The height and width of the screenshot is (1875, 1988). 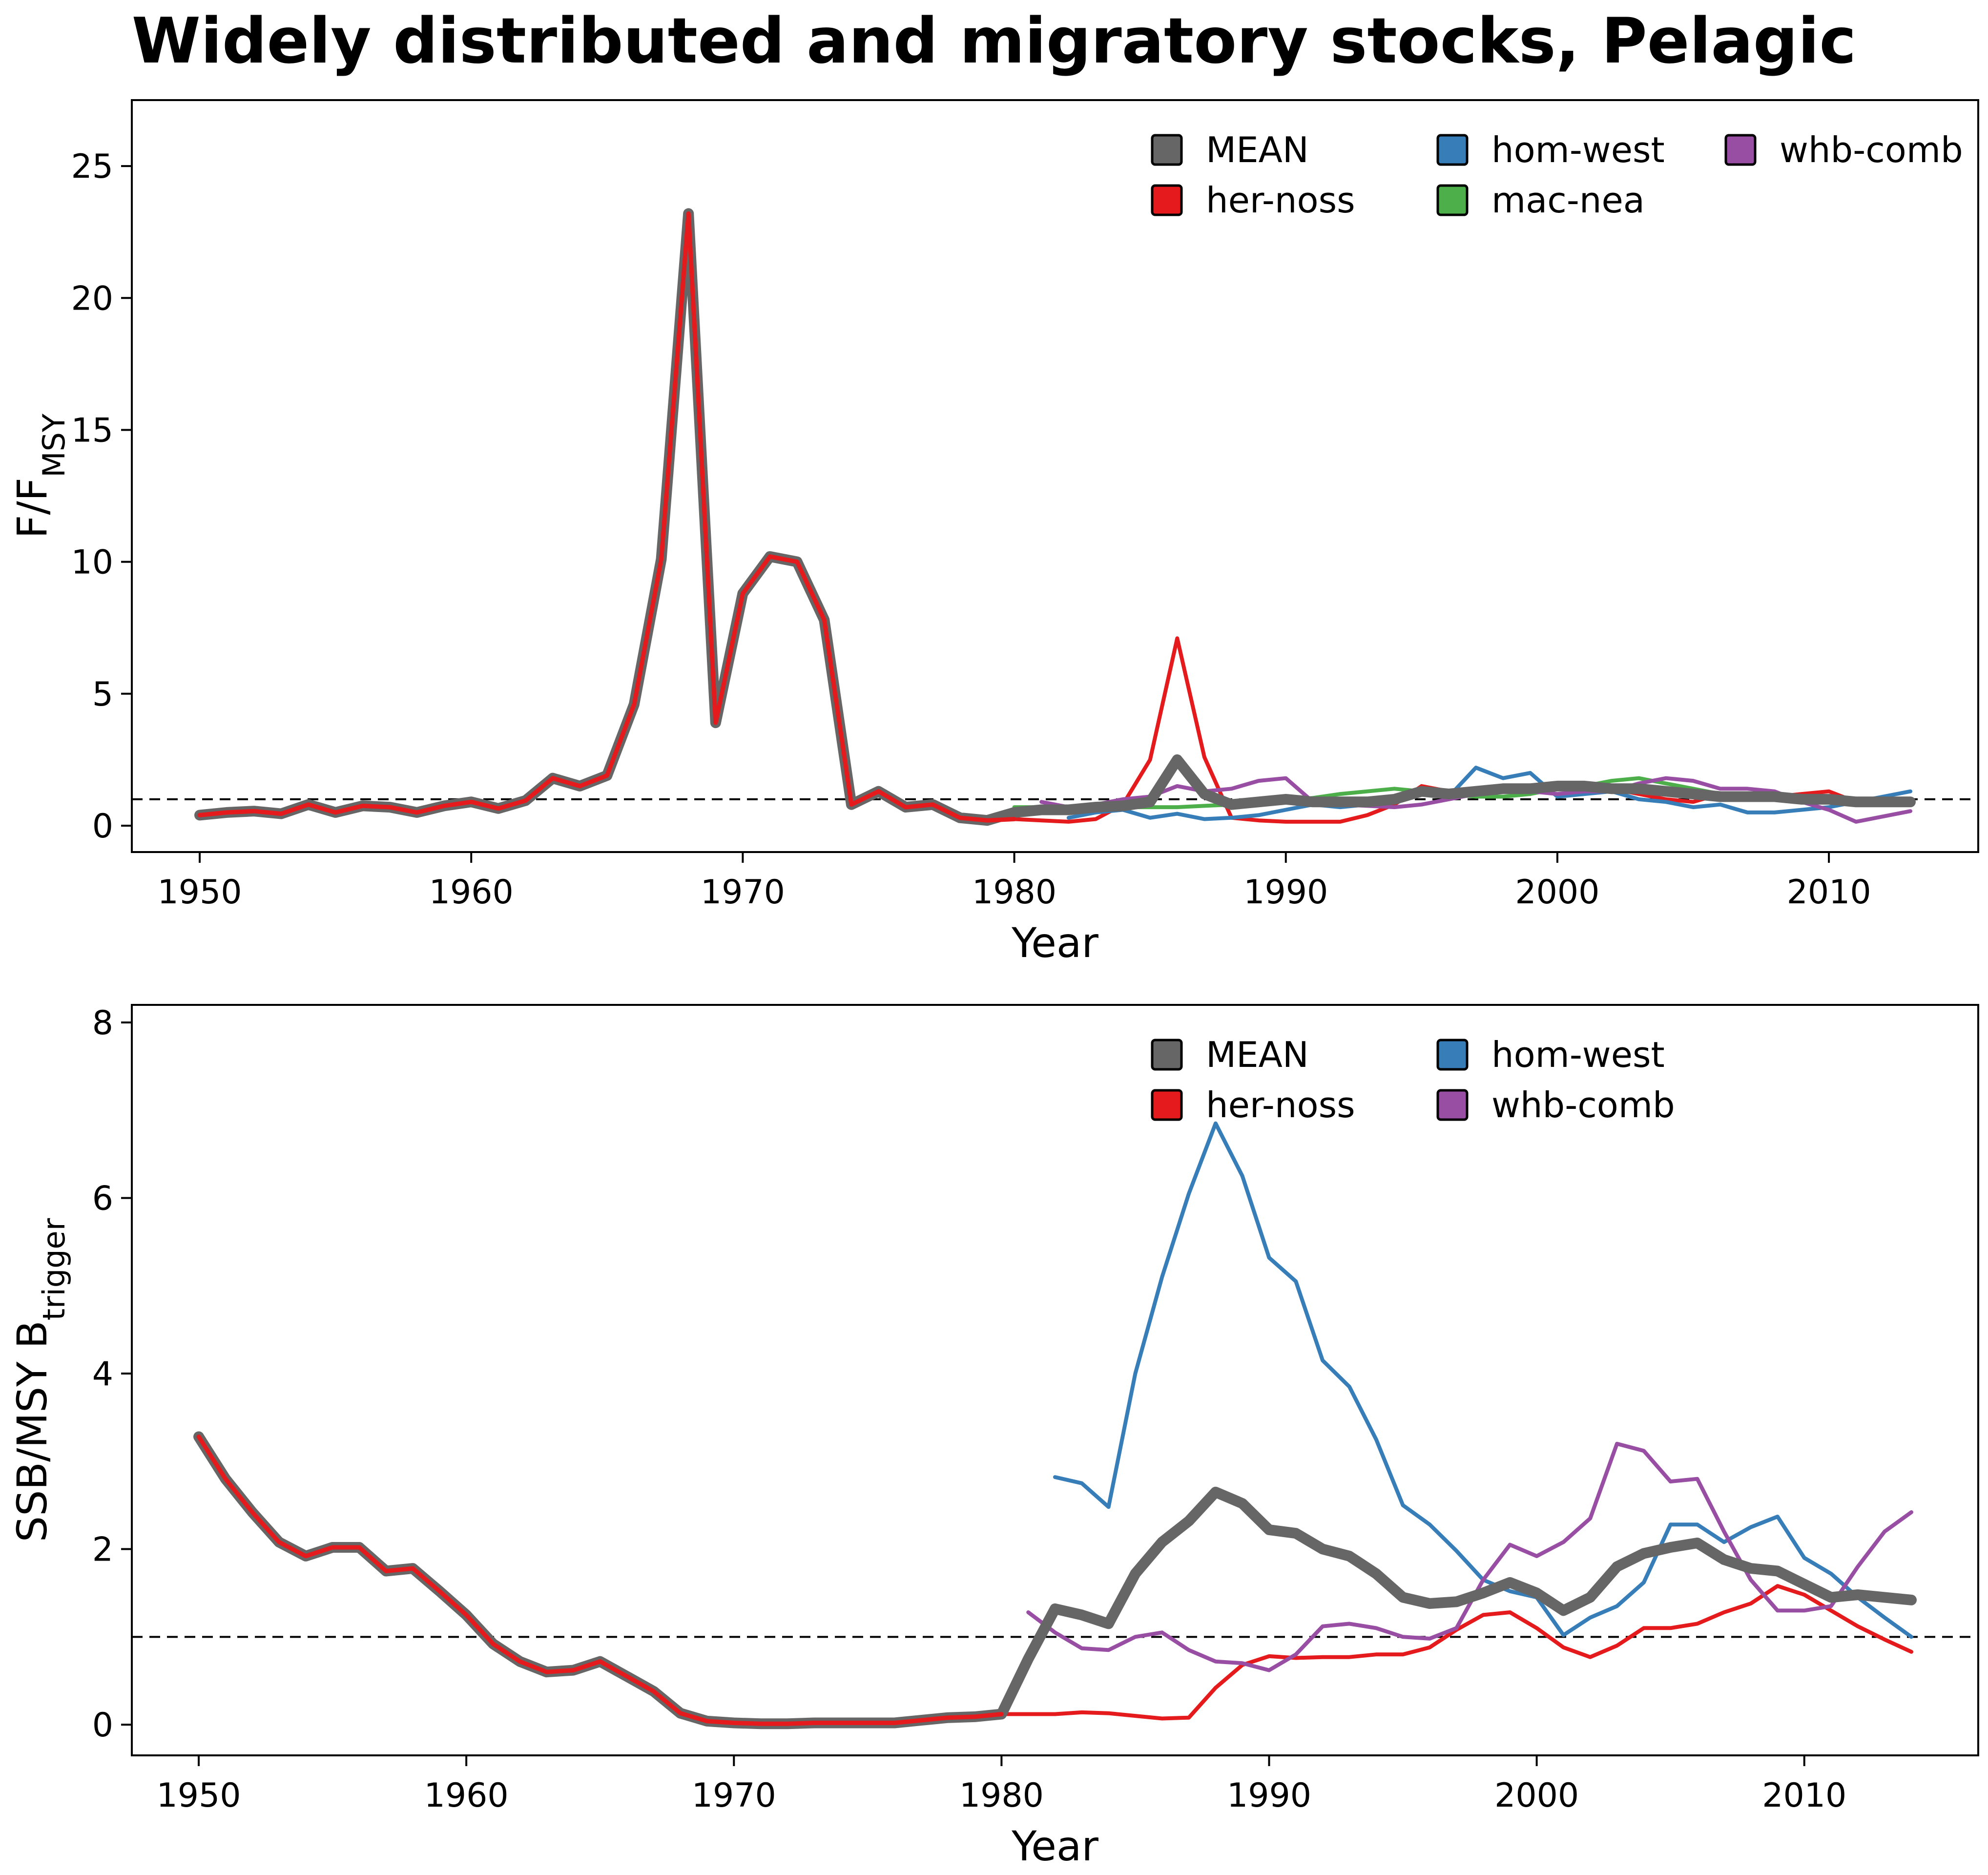 What do you see at coordinates (40, 477) in the screenshot?
I see `y-axis-title: F/FMSY` at bounding box center [40, 477].